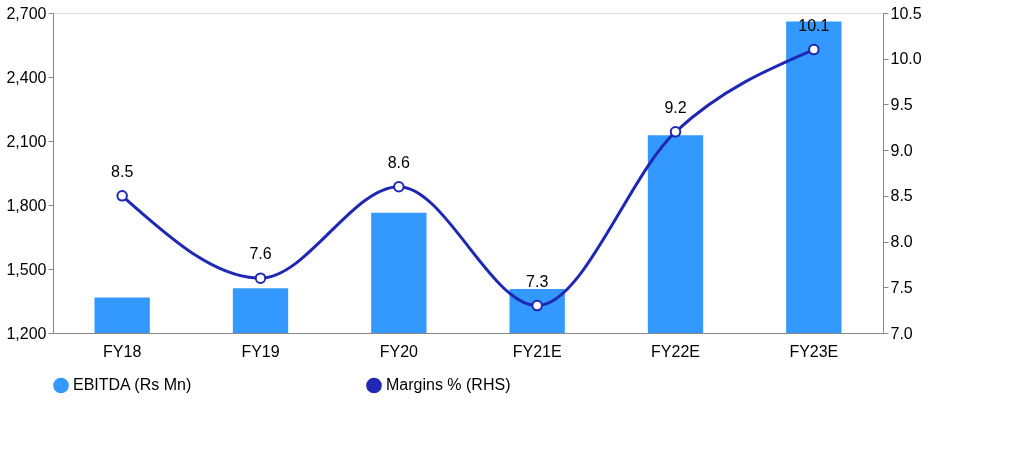 This screenshot has height=451, width=1020. What do you see at coordinates (122, 351) in the screenshot?
I see `x-tick-label: FY18` at bounding box center [122, 351].